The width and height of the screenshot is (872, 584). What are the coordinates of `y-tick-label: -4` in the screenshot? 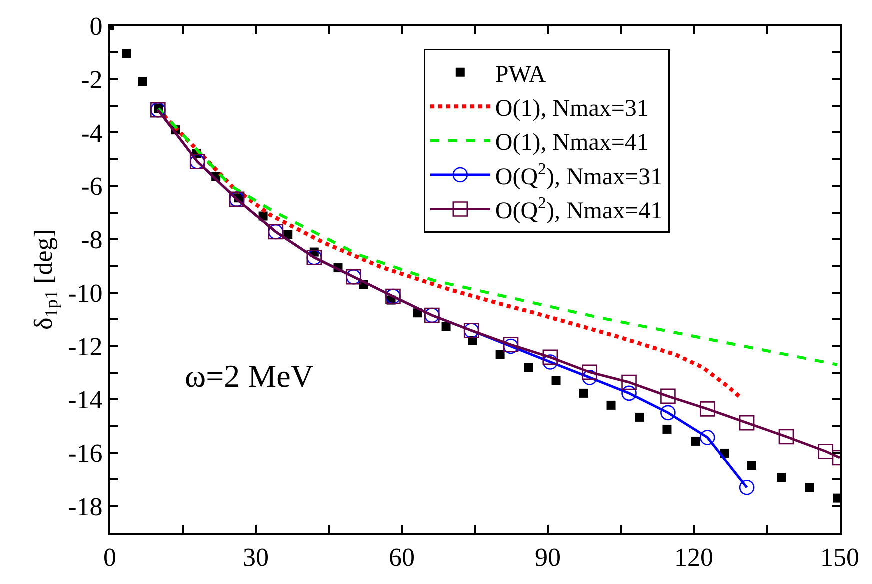 It's located at (92, 133).